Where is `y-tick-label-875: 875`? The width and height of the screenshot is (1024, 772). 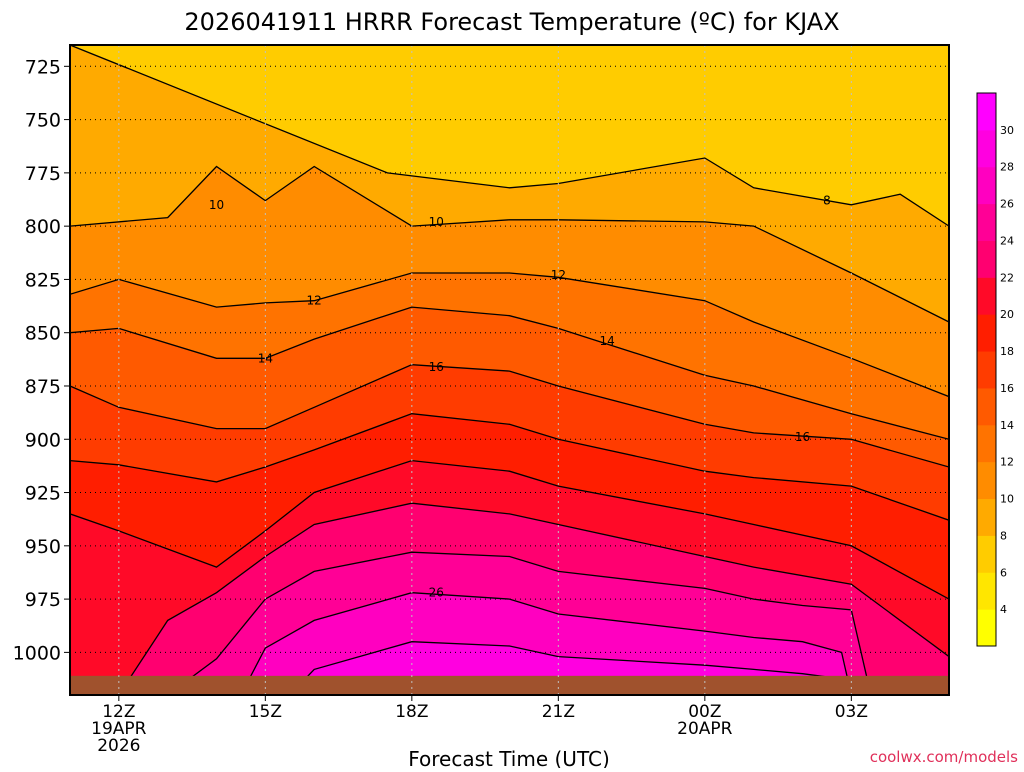 y-tick-label-875: 875 is located at coordinates (43, 387).